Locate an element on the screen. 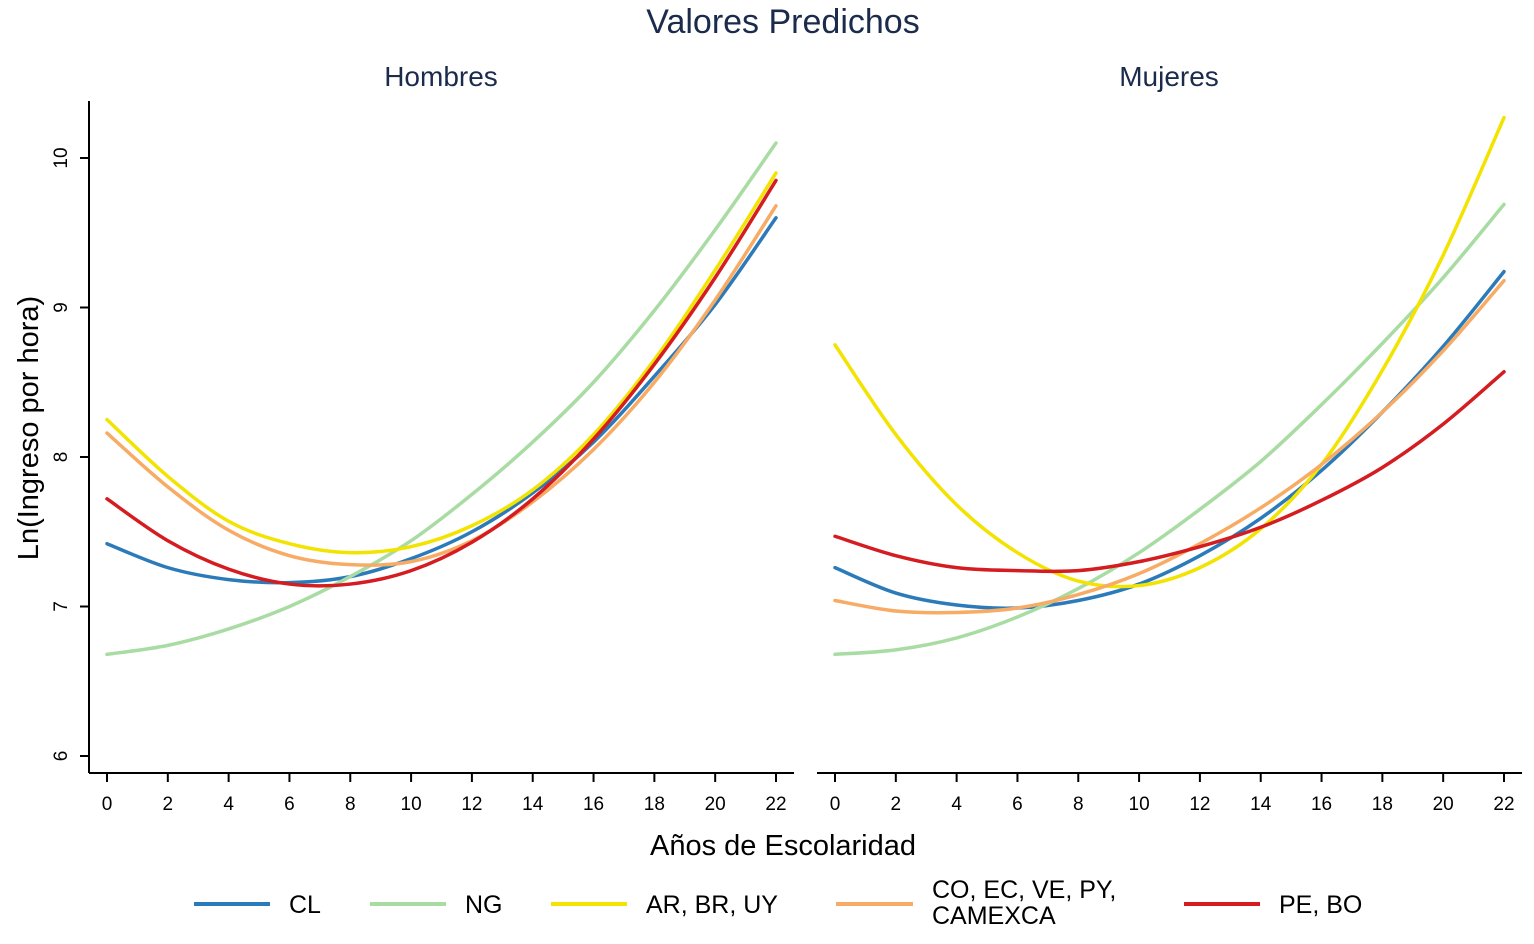  legend-label: AR, BR, UY is located at coordinates (712, 905).